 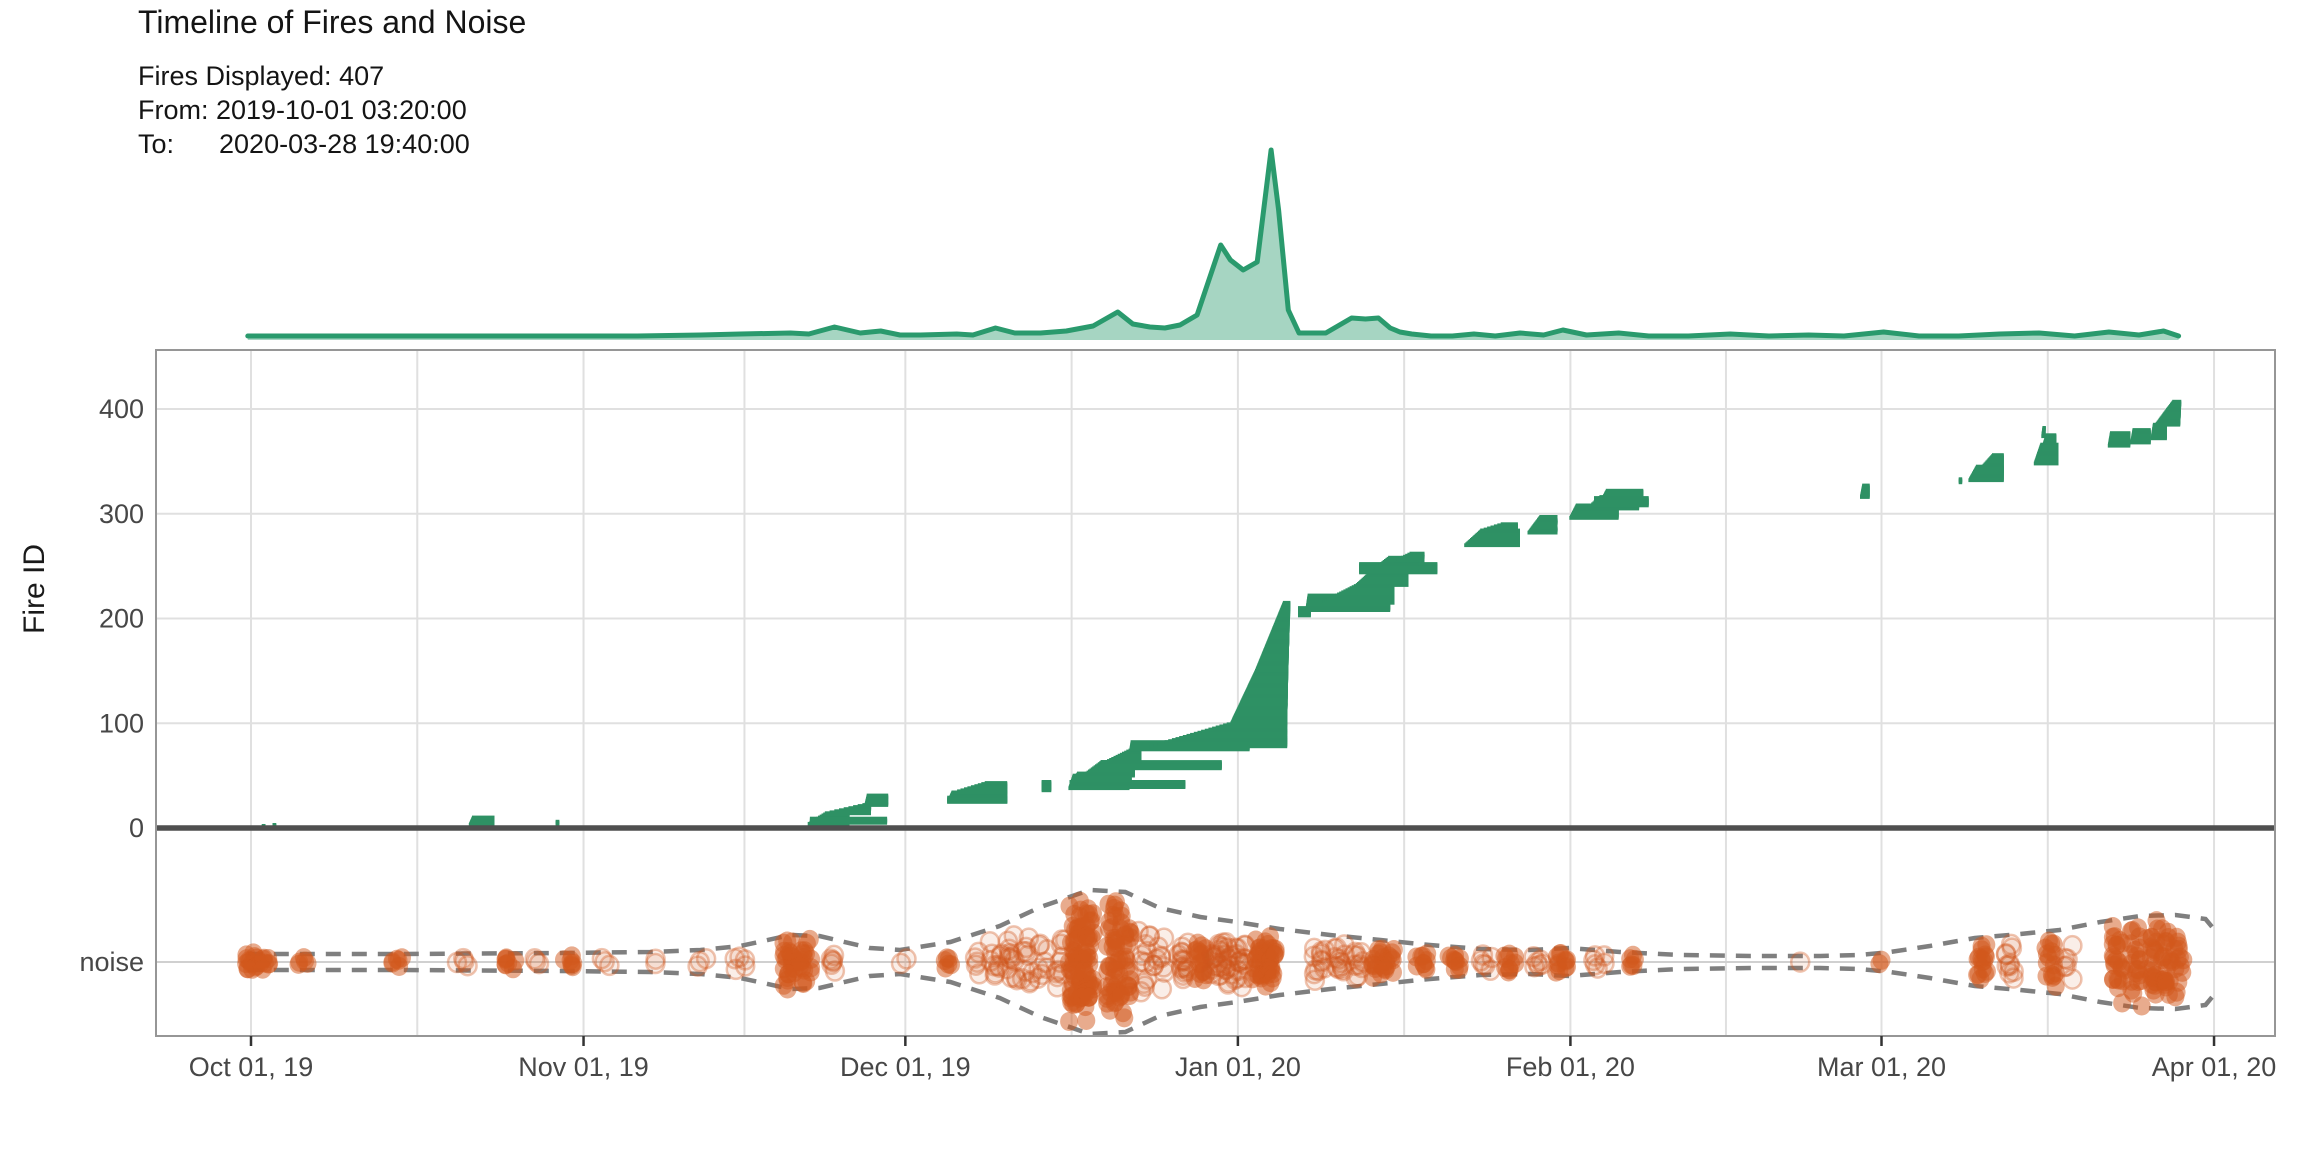 What do you see at coordinates (121, 619) in the screenshot?
I see `y-tick-label: 200` at bounding box center [121, 619].